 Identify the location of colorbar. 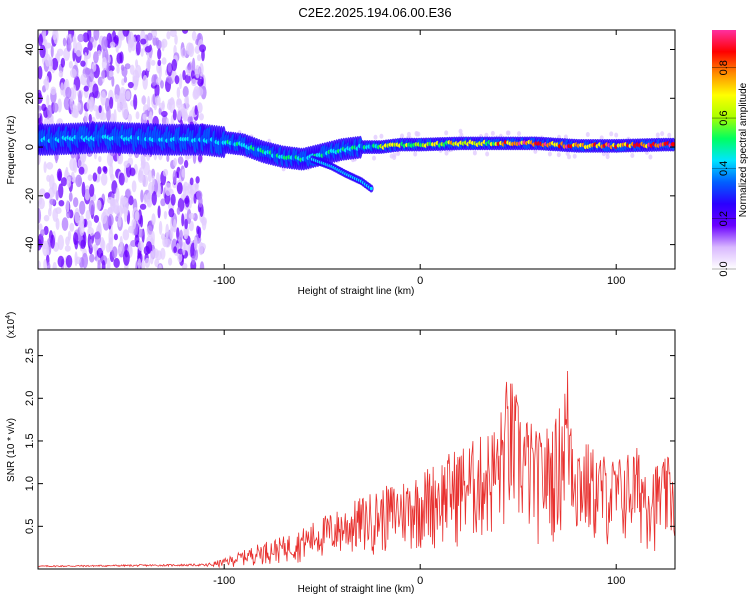
(724, 149).